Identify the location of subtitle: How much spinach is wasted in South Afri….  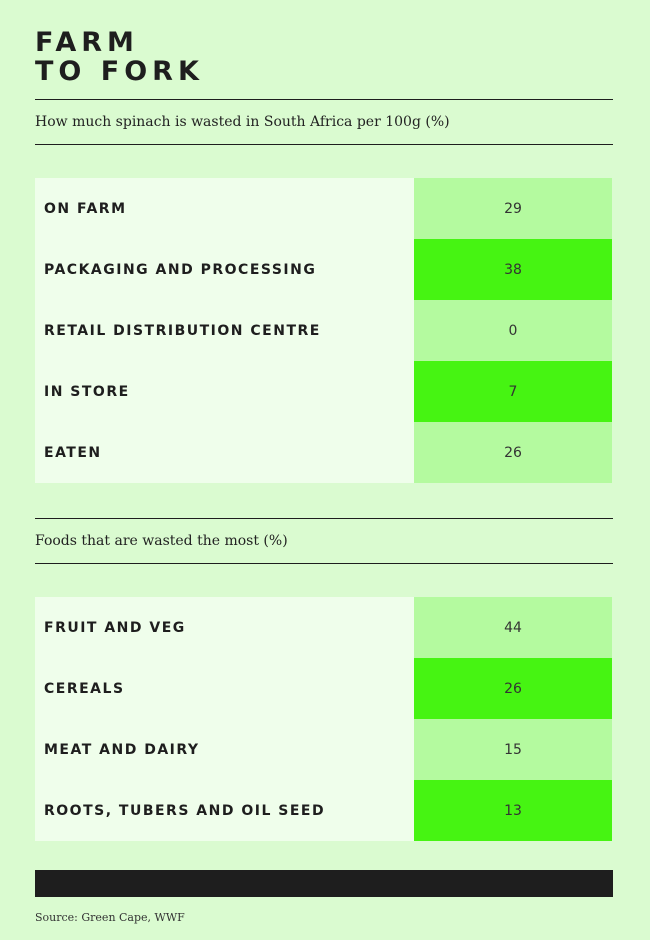
(242, 122).